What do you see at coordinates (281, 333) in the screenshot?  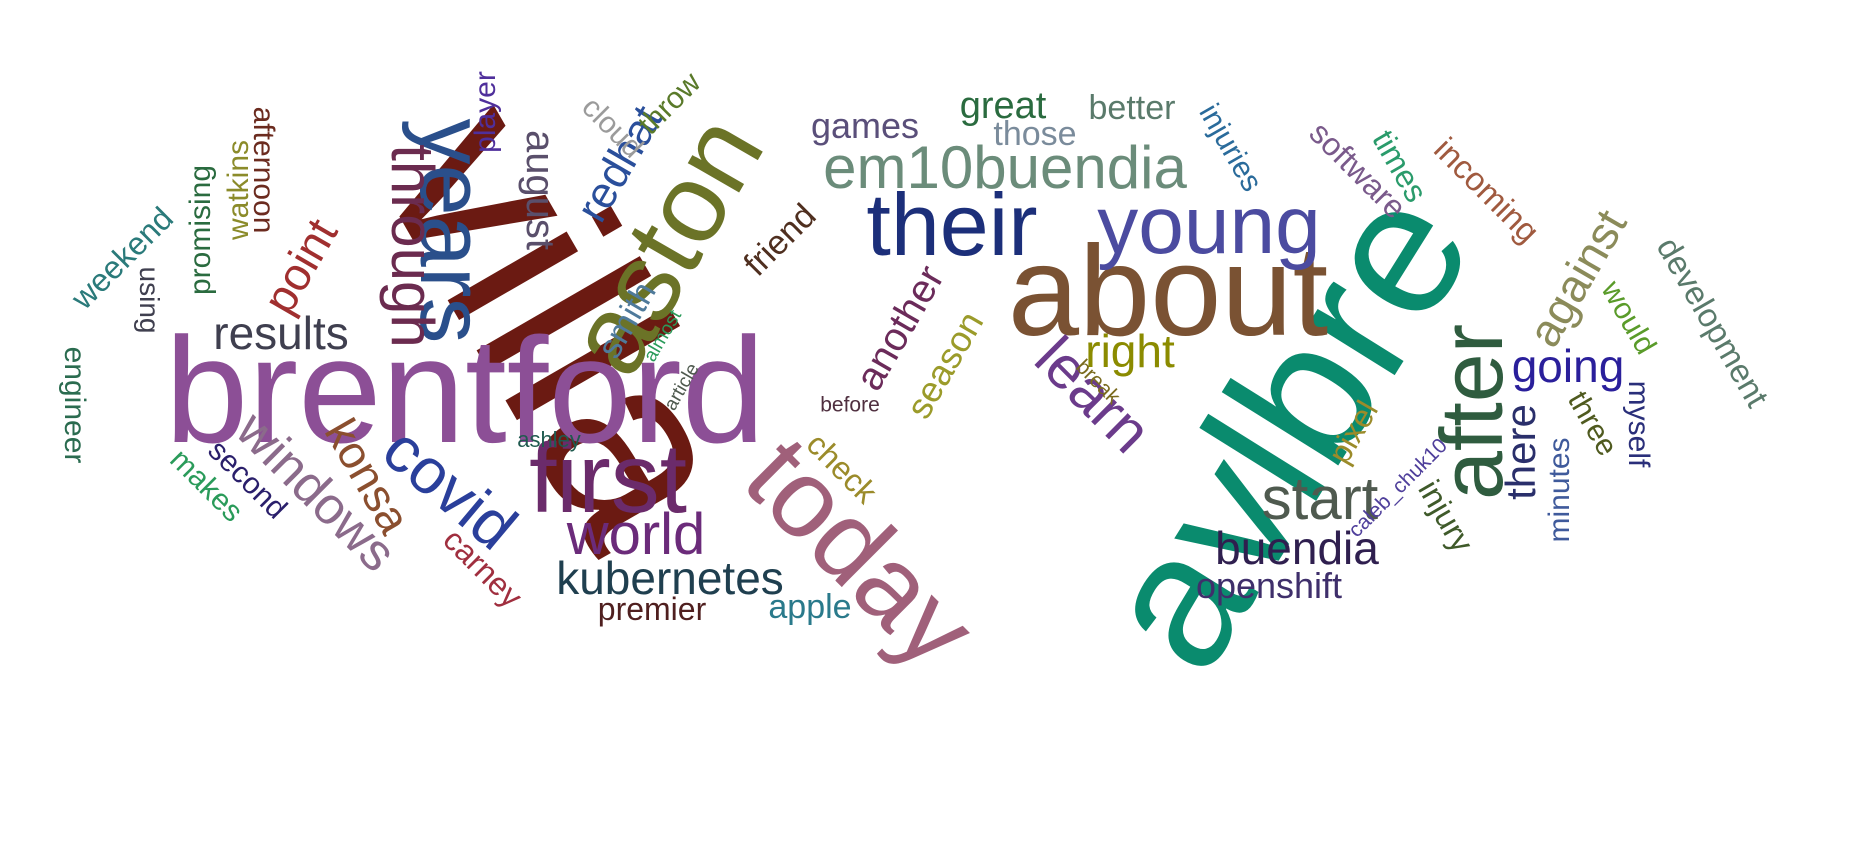 I see `word-results: results` at bounding box center [281, 333].